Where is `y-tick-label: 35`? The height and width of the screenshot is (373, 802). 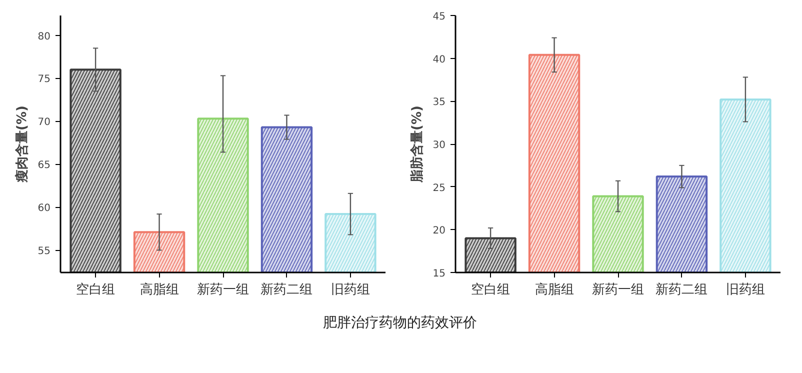 y-tick-label: 35 is located at coordinates (439, 102).